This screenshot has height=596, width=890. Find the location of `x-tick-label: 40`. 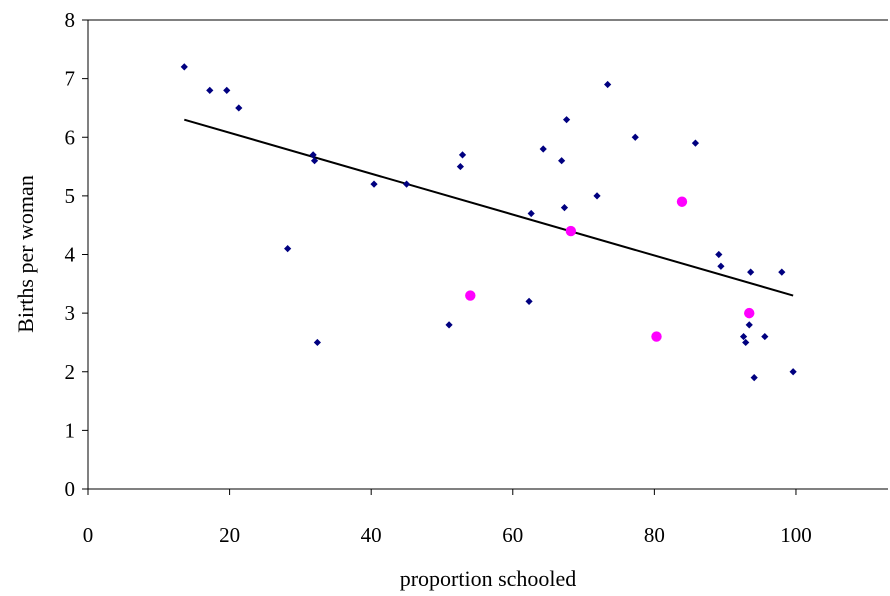

x-tick-label: 40 is located at coordinates (371, 535).